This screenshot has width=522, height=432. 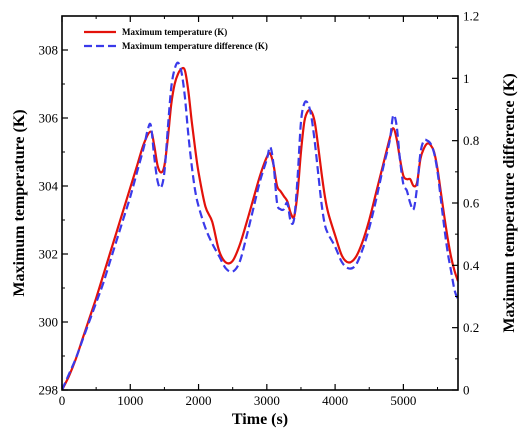 I want to click on x-axis-title: Time (s), so click(x=260, y=419).